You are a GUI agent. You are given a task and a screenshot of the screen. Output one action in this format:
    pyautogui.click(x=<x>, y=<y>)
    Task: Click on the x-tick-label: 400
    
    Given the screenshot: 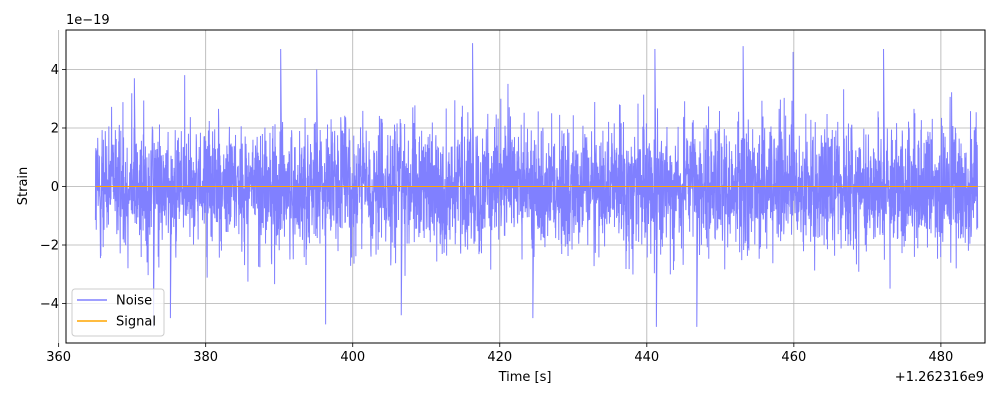 What is the action you would take?
    pyautogui.click(x=352, y=357)
    